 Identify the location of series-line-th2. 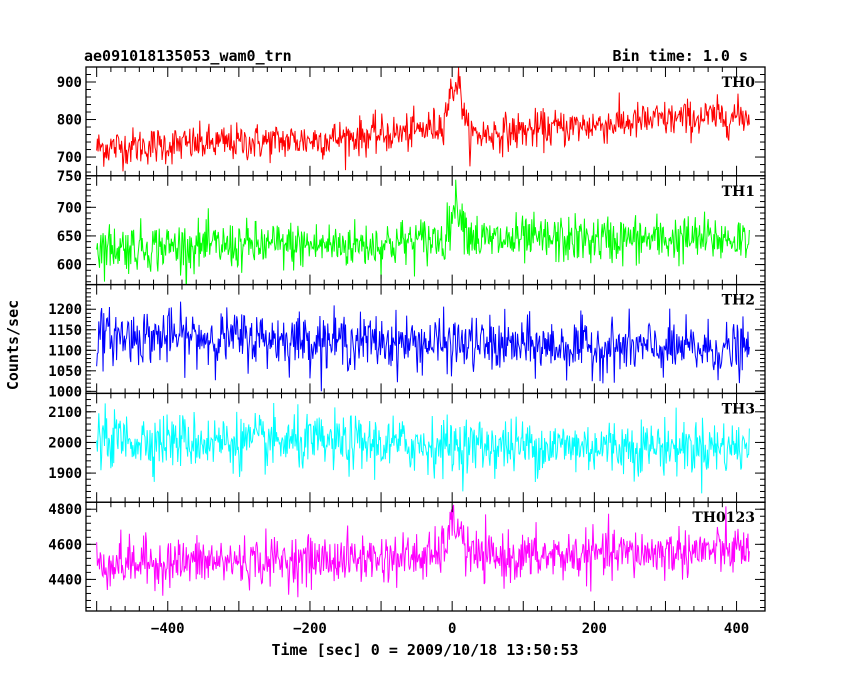
(423, 346).